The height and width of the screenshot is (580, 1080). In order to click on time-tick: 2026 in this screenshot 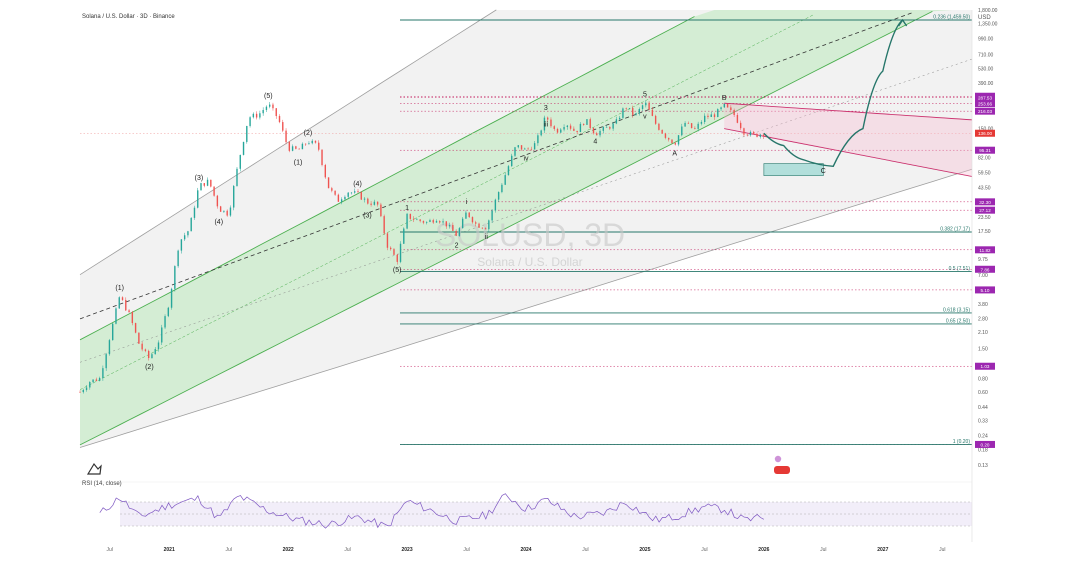, I will do `click(763, 550)`.